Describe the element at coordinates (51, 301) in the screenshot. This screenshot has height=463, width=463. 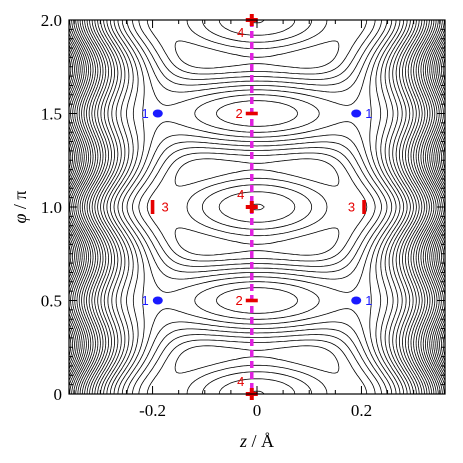
I see `y-tick-label: 0.5` at that location.